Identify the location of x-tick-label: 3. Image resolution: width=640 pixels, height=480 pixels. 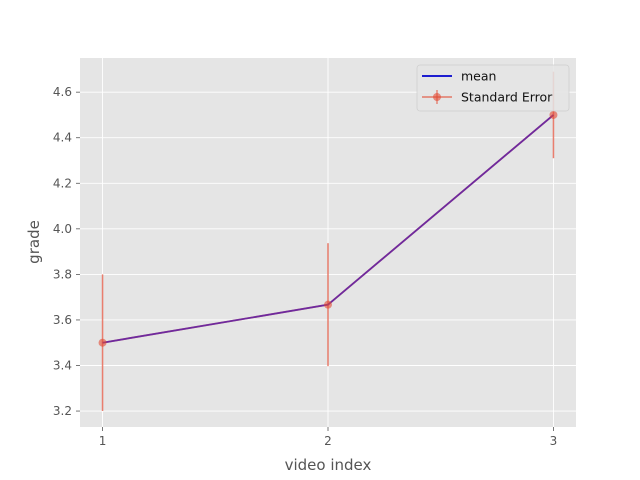
(554, 441).